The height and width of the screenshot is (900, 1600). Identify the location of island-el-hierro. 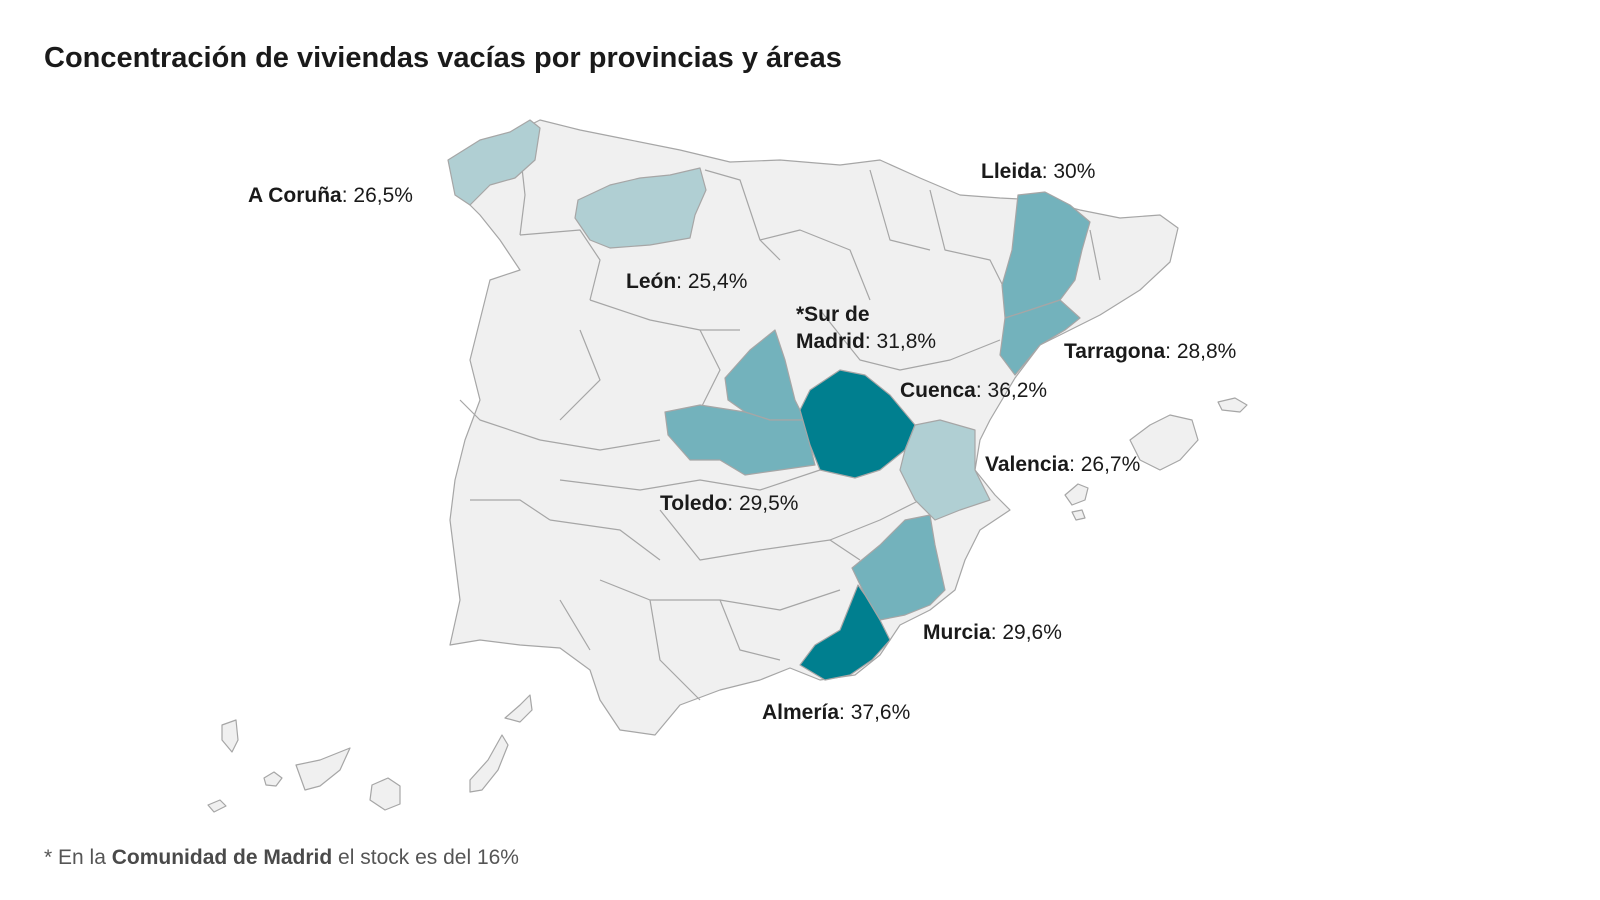
(217, 806).